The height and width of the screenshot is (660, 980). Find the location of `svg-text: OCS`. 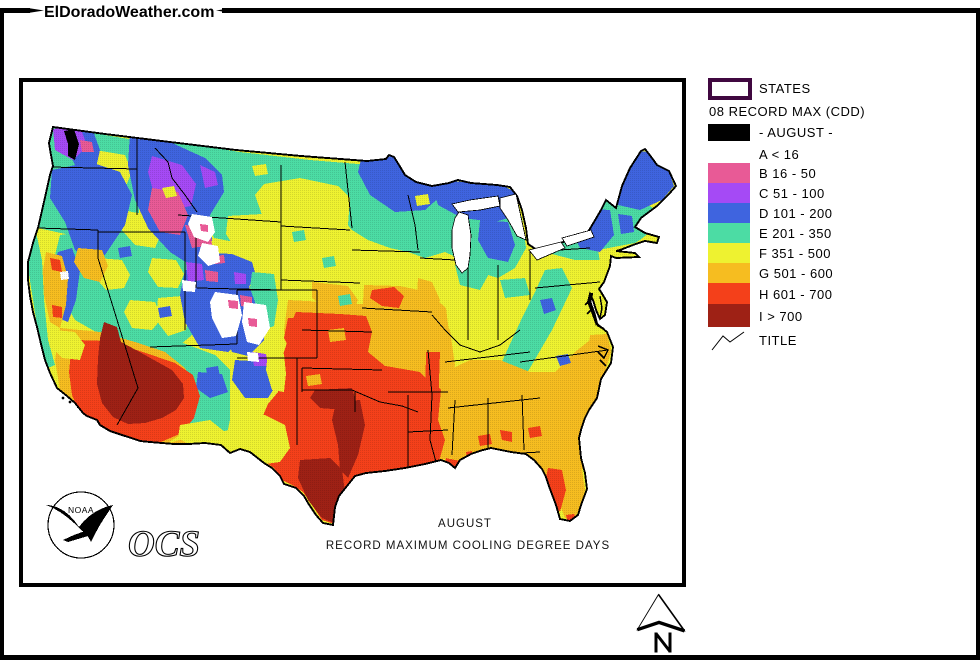

svg-text: OCS is located at coordinates (164, 544).